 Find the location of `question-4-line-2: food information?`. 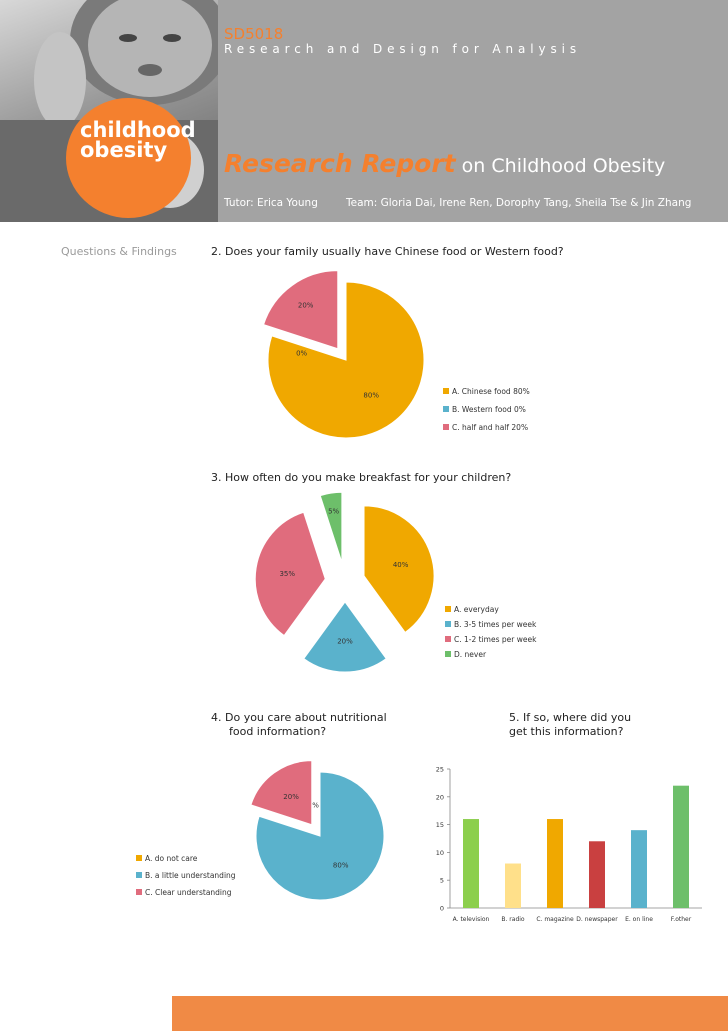

question-4-line-2: food information? is located at coordinates (278, 731).